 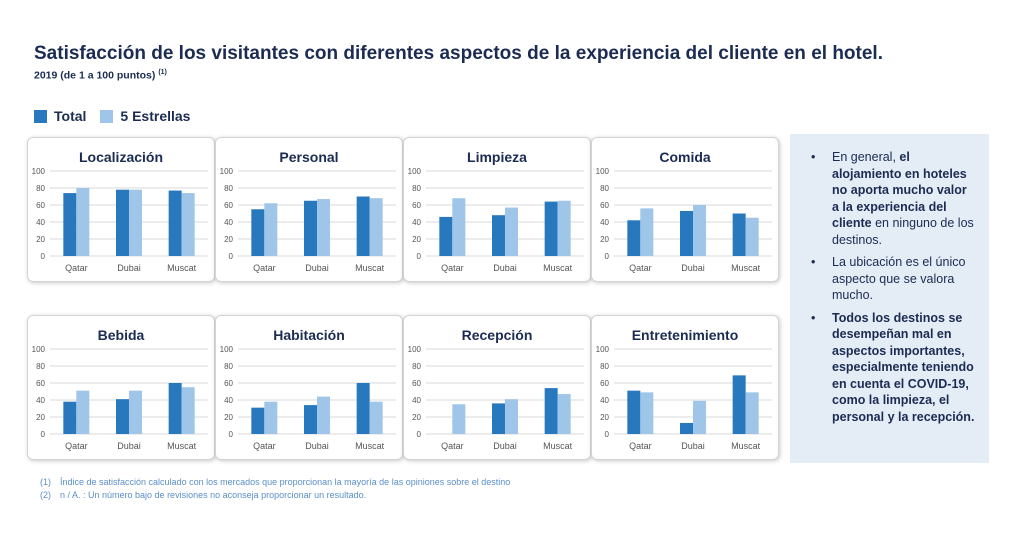 I want to click on legend-swatch-5-estrellas, so click(x=107, y=116).